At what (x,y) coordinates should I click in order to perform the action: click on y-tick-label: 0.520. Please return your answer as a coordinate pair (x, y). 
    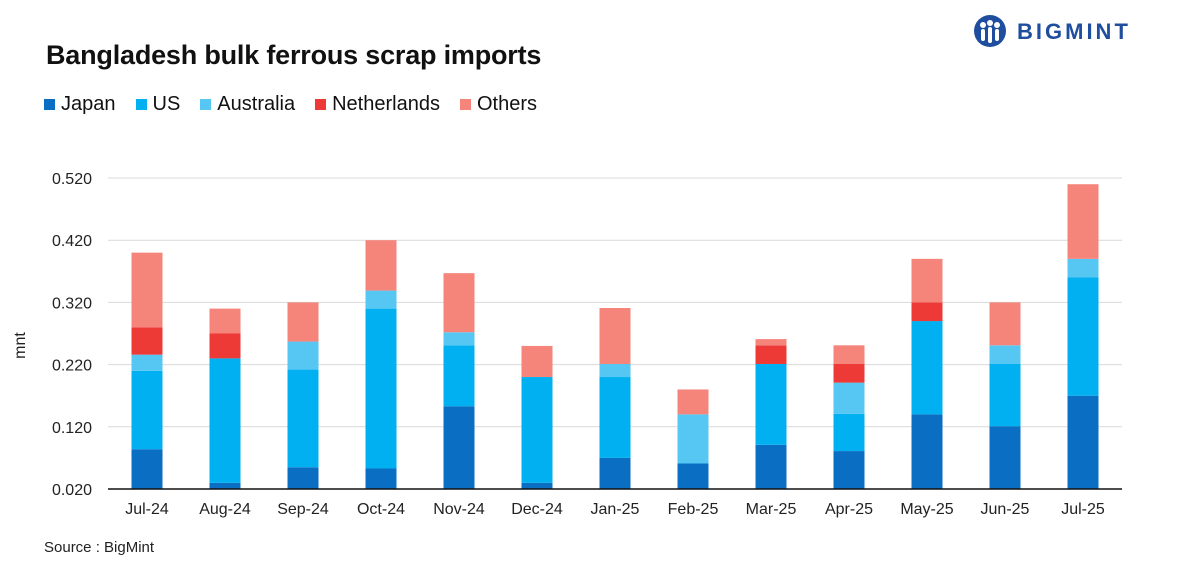
    Looking at the image, I should click on (72, 179).